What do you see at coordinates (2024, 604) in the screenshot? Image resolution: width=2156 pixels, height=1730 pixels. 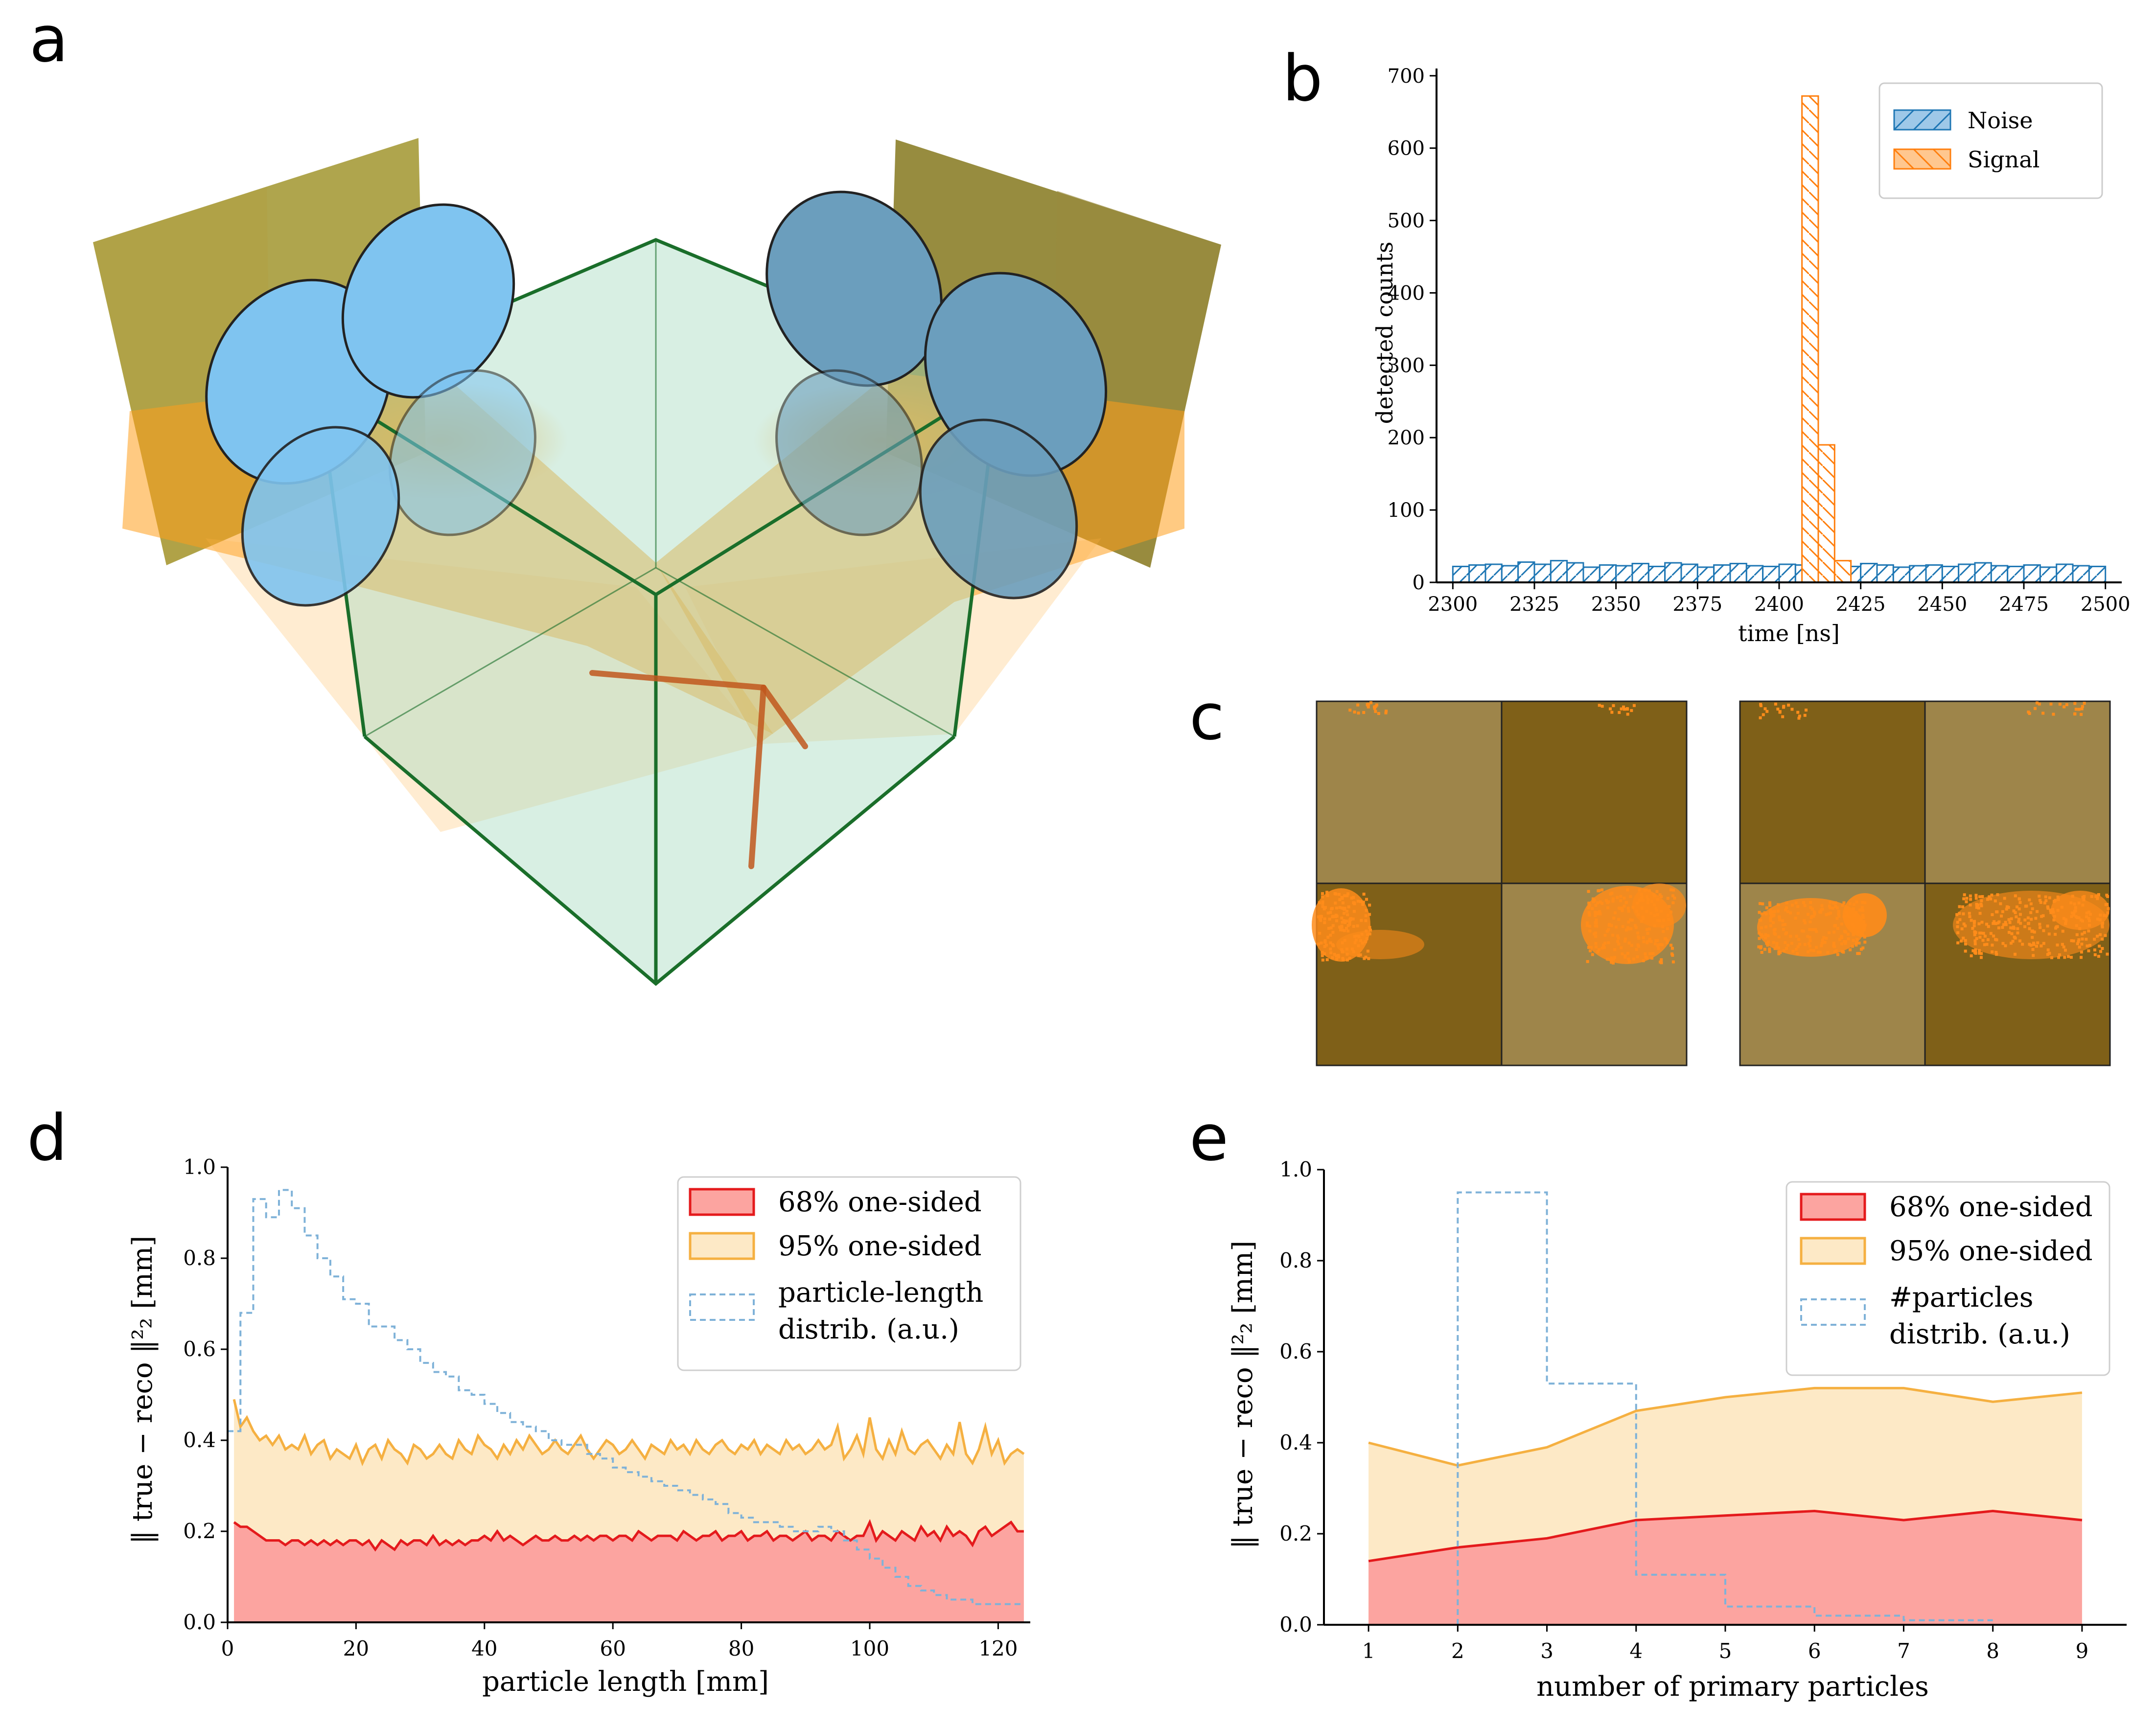 I see `x-tick-label: 2475` at bounding box center [2024, 604].